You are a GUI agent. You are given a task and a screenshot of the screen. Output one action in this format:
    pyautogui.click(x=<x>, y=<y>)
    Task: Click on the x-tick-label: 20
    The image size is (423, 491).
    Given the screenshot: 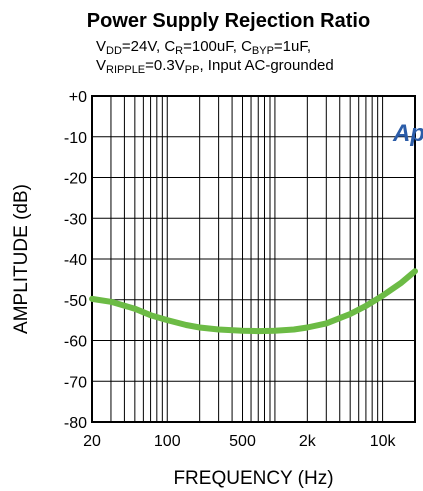 What is the action you would take?
    pyautogui.click(x=92, y=441)
    